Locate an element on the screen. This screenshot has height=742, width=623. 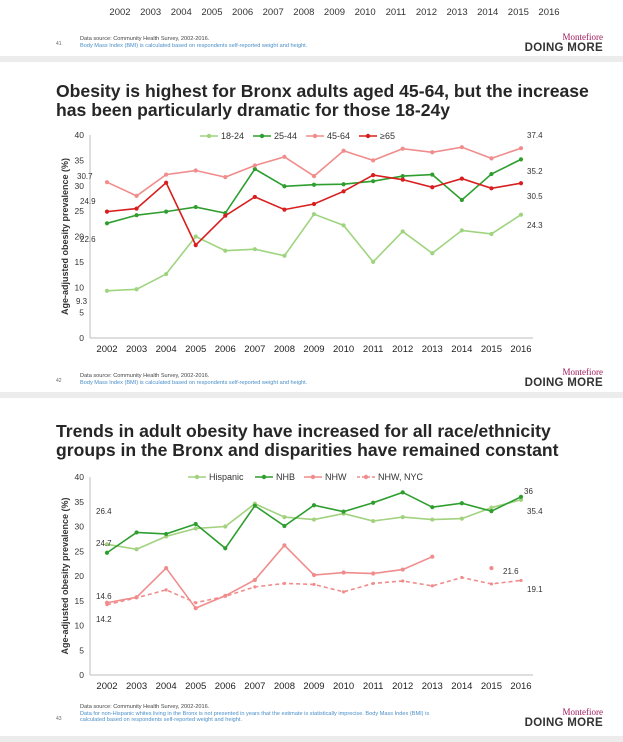
x-tick-label: 2009 is located at coordinates (313, 686).